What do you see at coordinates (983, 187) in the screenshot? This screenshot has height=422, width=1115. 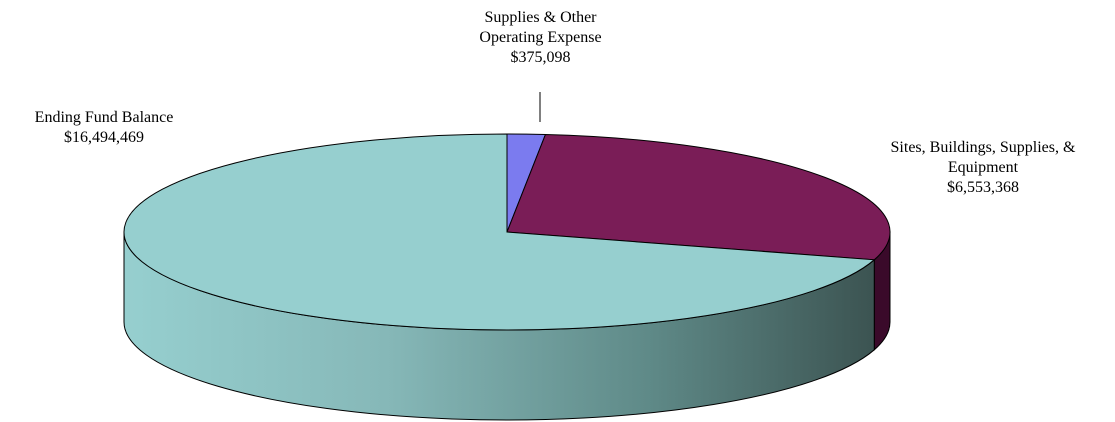 I see `label-sites-value: $6,553,368` at bounding box center [983, 187].